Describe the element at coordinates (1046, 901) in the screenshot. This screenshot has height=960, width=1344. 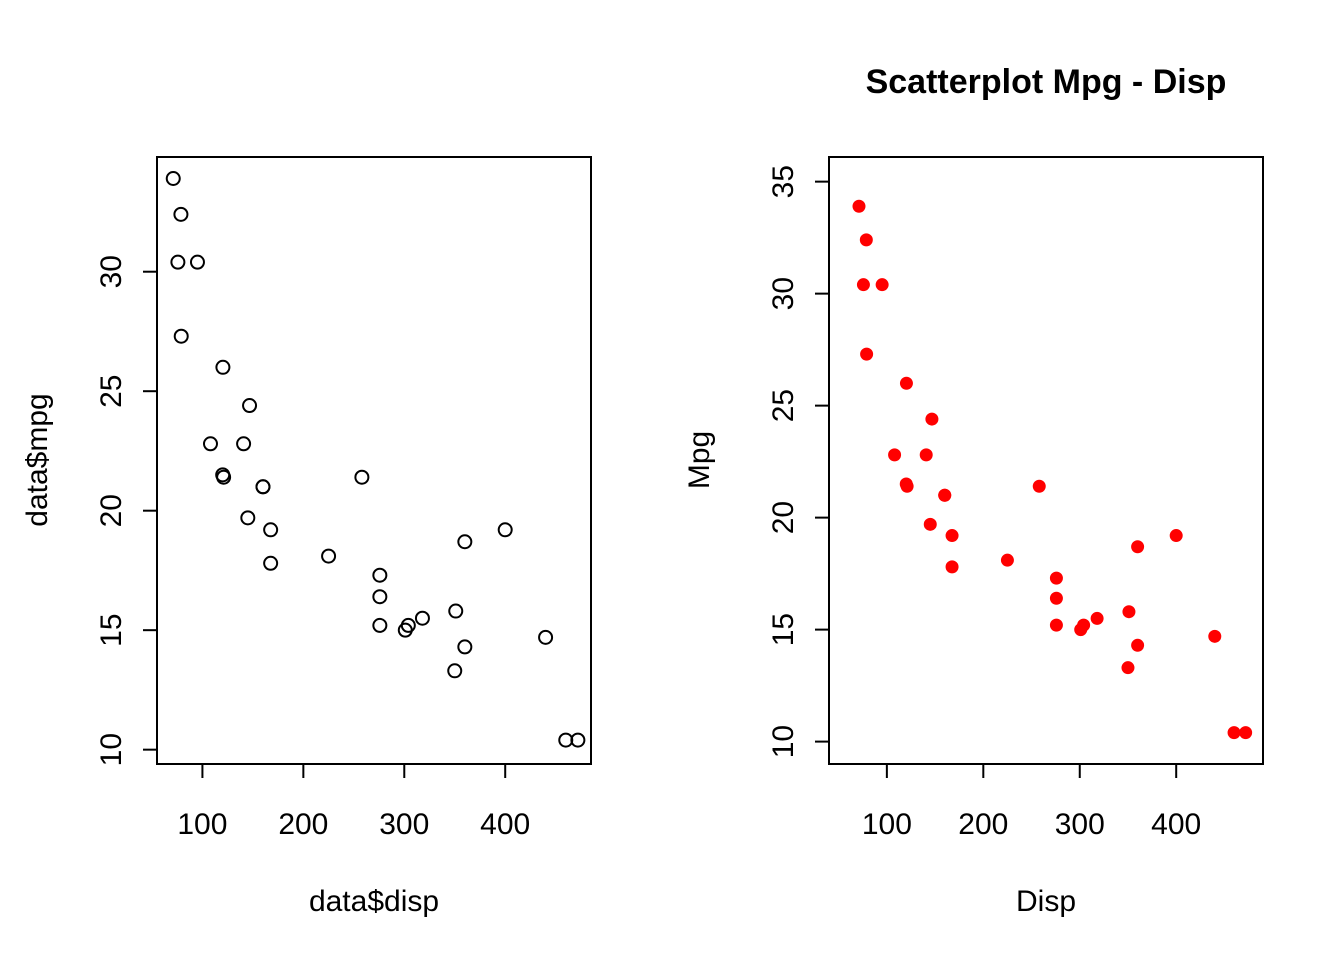
I see `x-axis-label: Disp` at that location.